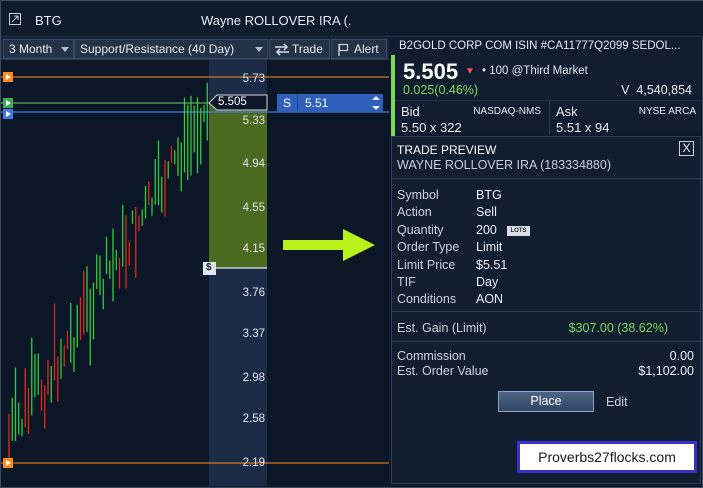  I want to click on row-value: BTG, so click(489, 195).